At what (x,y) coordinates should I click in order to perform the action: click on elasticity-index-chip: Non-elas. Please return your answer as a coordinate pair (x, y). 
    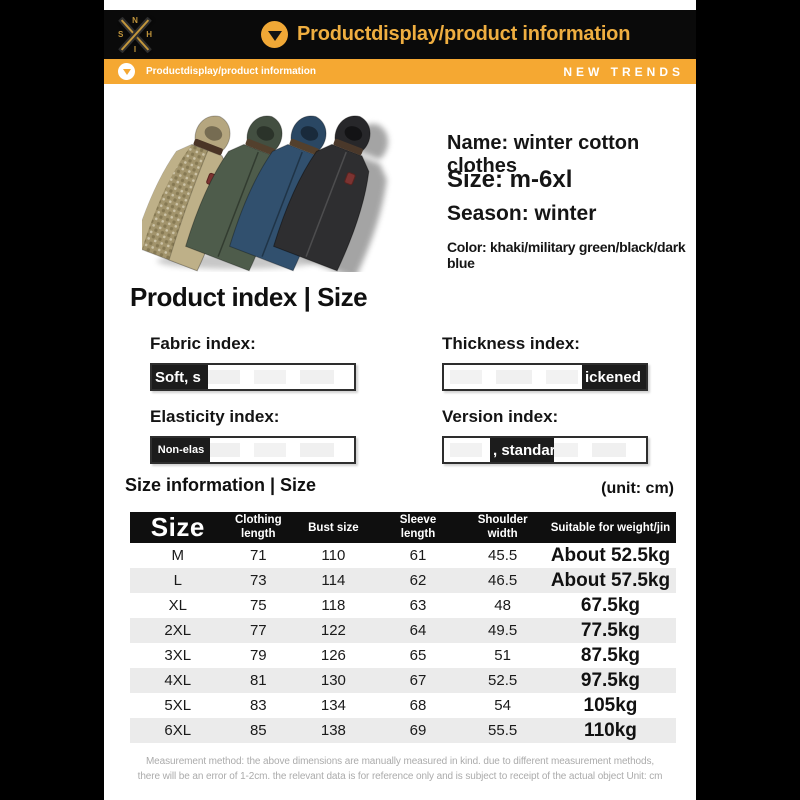
    Looking at the image, I should click on (181, 450).